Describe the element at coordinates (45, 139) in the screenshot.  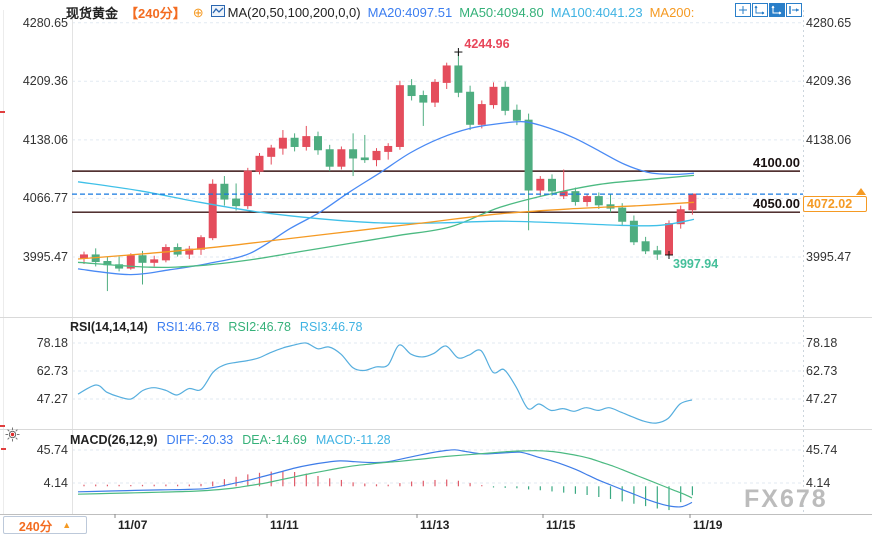
I see `main-axis-label-left: 4138.06` at that location.